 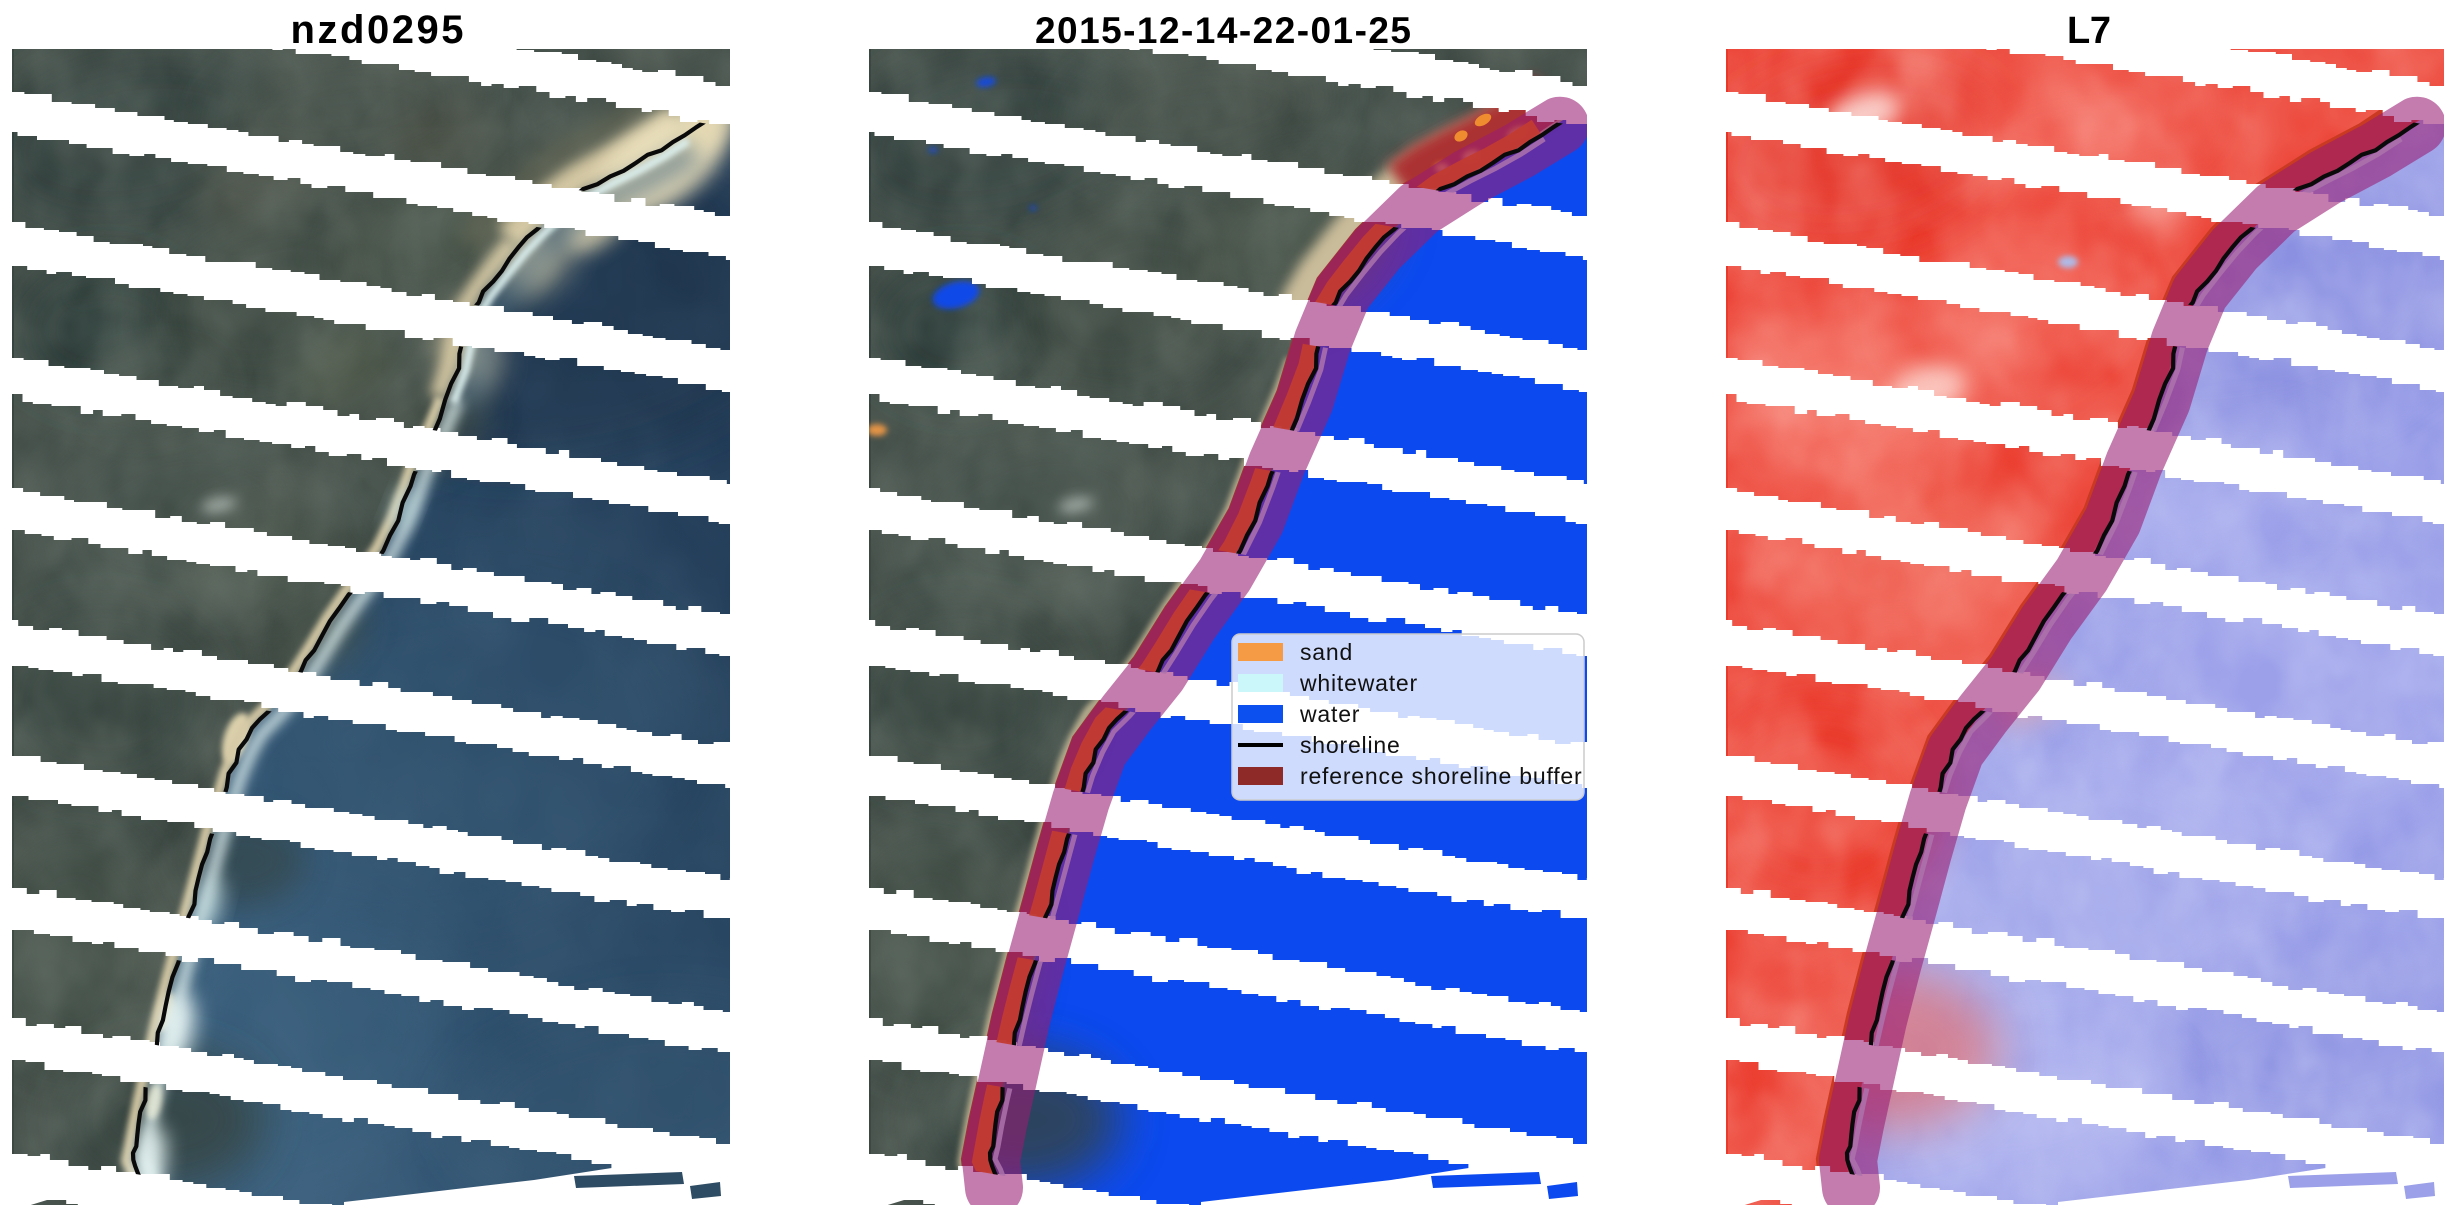 What do you see at coordinates (1223, 30) in the screenshot?
I see `svg-text: 2015-12-14-22-01-25` at bounding box center [1223, 30].